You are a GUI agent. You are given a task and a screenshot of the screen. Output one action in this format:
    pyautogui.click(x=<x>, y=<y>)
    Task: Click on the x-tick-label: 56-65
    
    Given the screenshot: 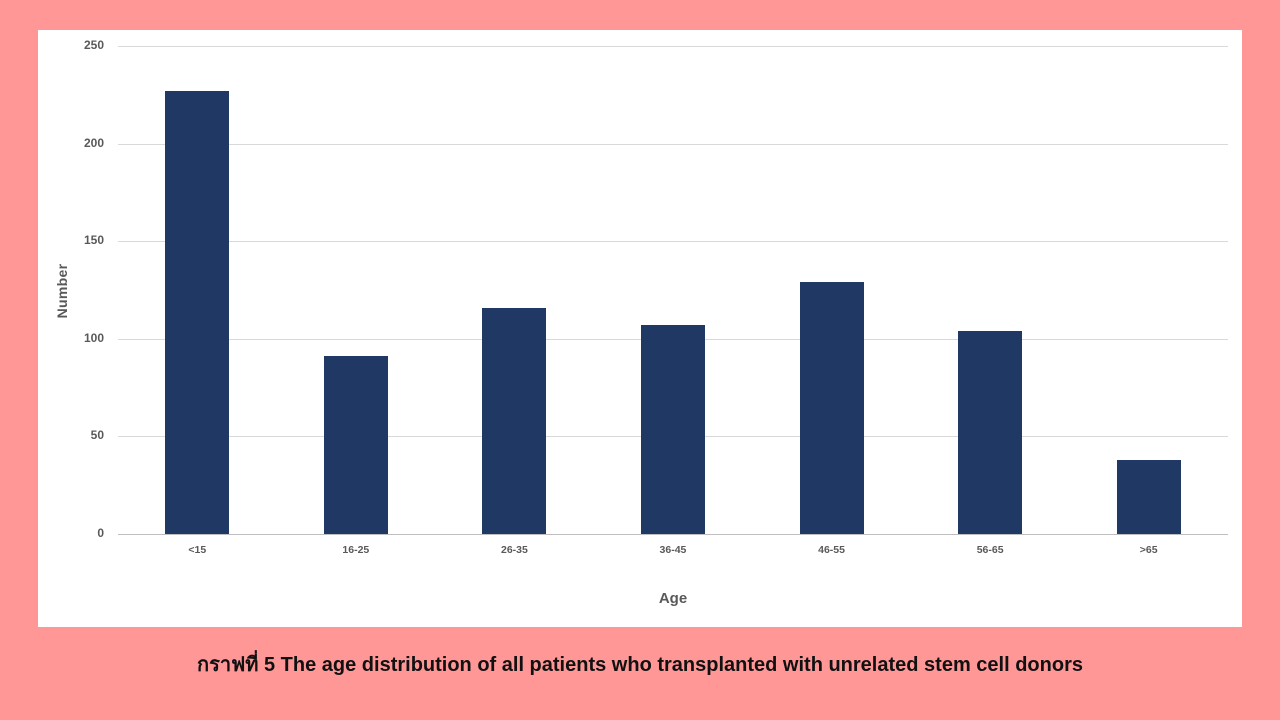 What is the action you would take?
    pyautogui.click(x=990, y=550)
    